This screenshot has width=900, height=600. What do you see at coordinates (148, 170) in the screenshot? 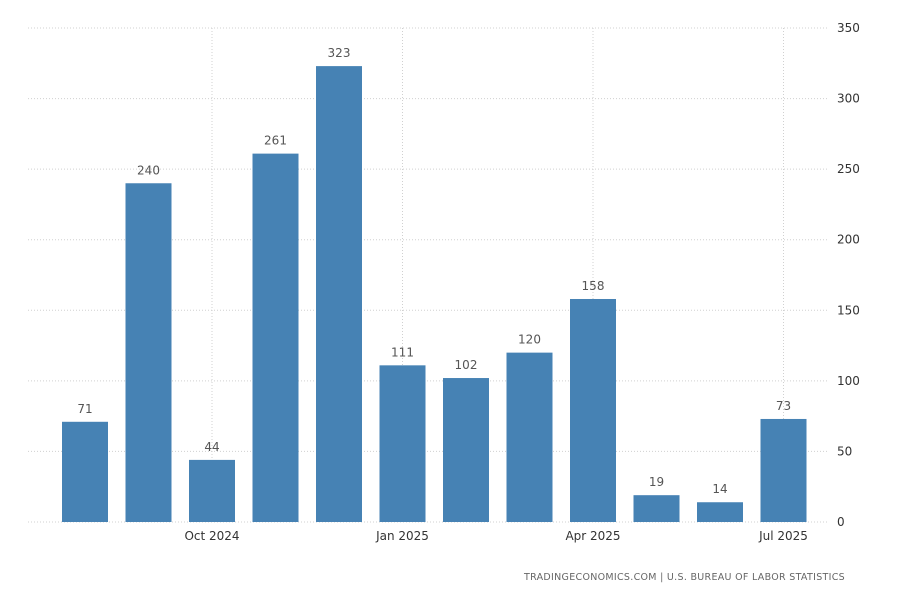
I see `data-label: 240` at bounding box center [148, 170].